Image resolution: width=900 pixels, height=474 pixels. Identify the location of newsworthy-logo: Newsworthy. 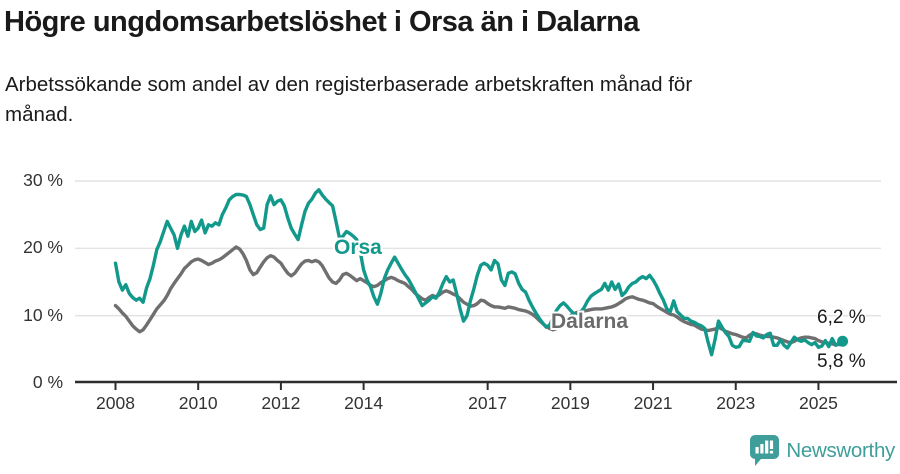
(822, 450).